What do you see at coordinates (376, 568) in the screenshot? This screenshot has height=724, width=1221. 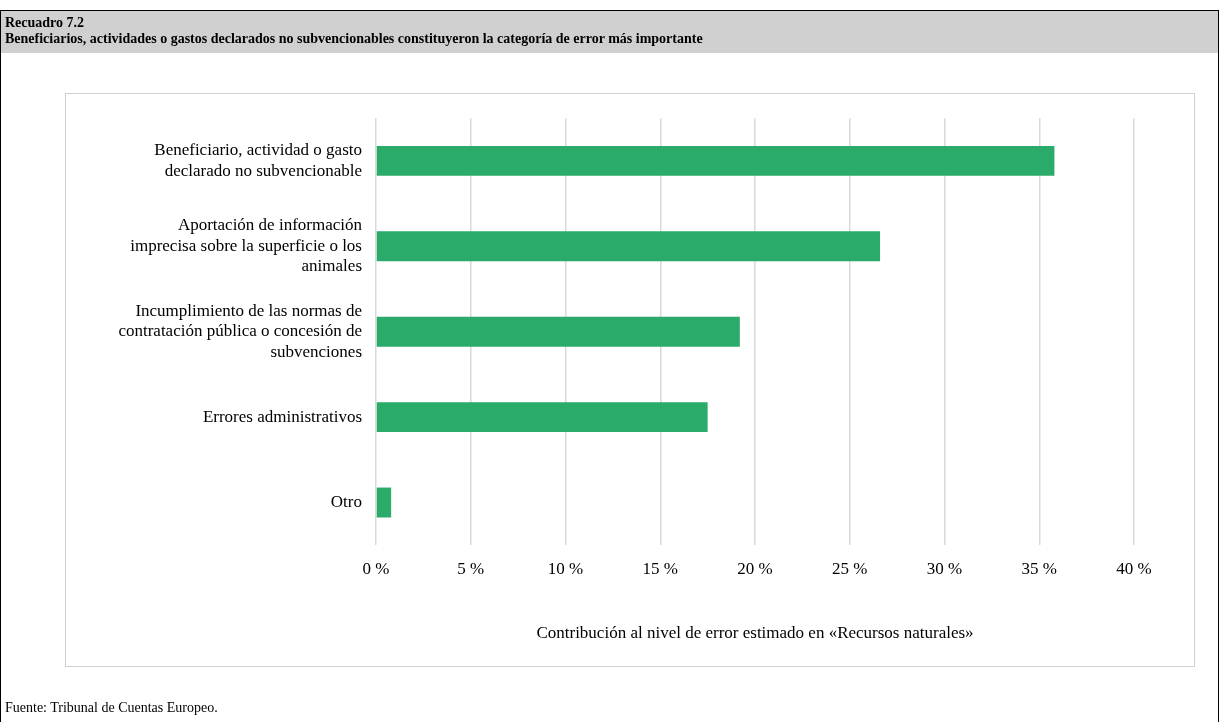 I see `x-tick-label: 0 %` at bounding box center [376, 568].